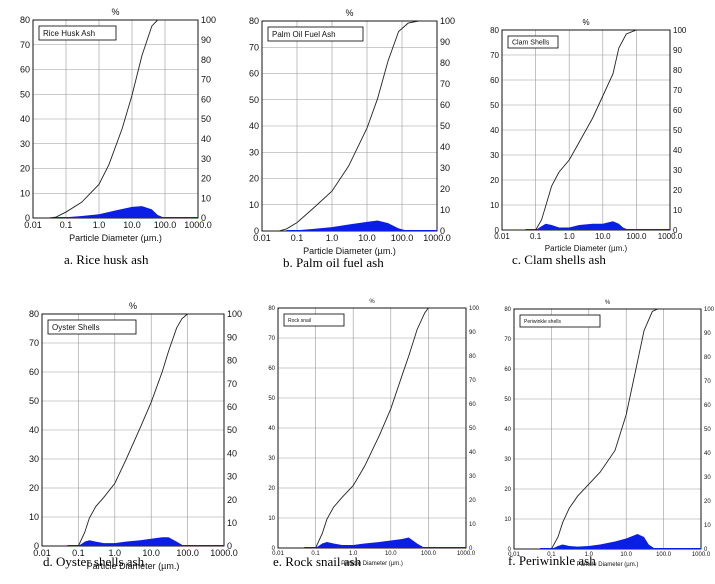  What do you see at coordinates (106, 259) in the screenshot?
I see `panel-caption: a. Rice husk ash` at bounding box center [106, 259].